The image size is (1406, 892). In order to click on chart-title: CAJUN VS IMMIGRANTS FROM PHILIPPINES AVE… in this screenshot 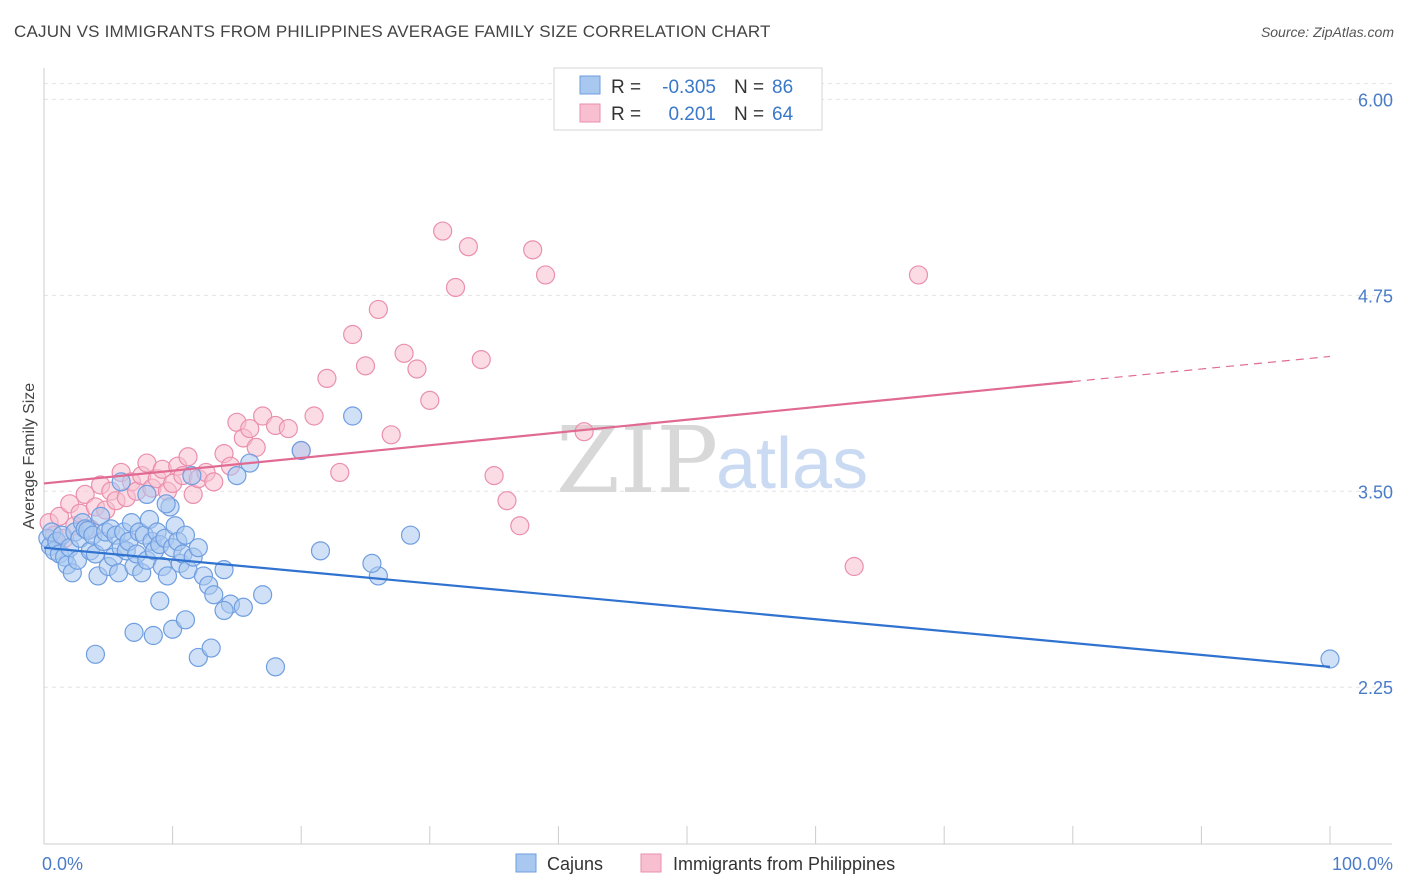, I will do `click(392, 31)`.